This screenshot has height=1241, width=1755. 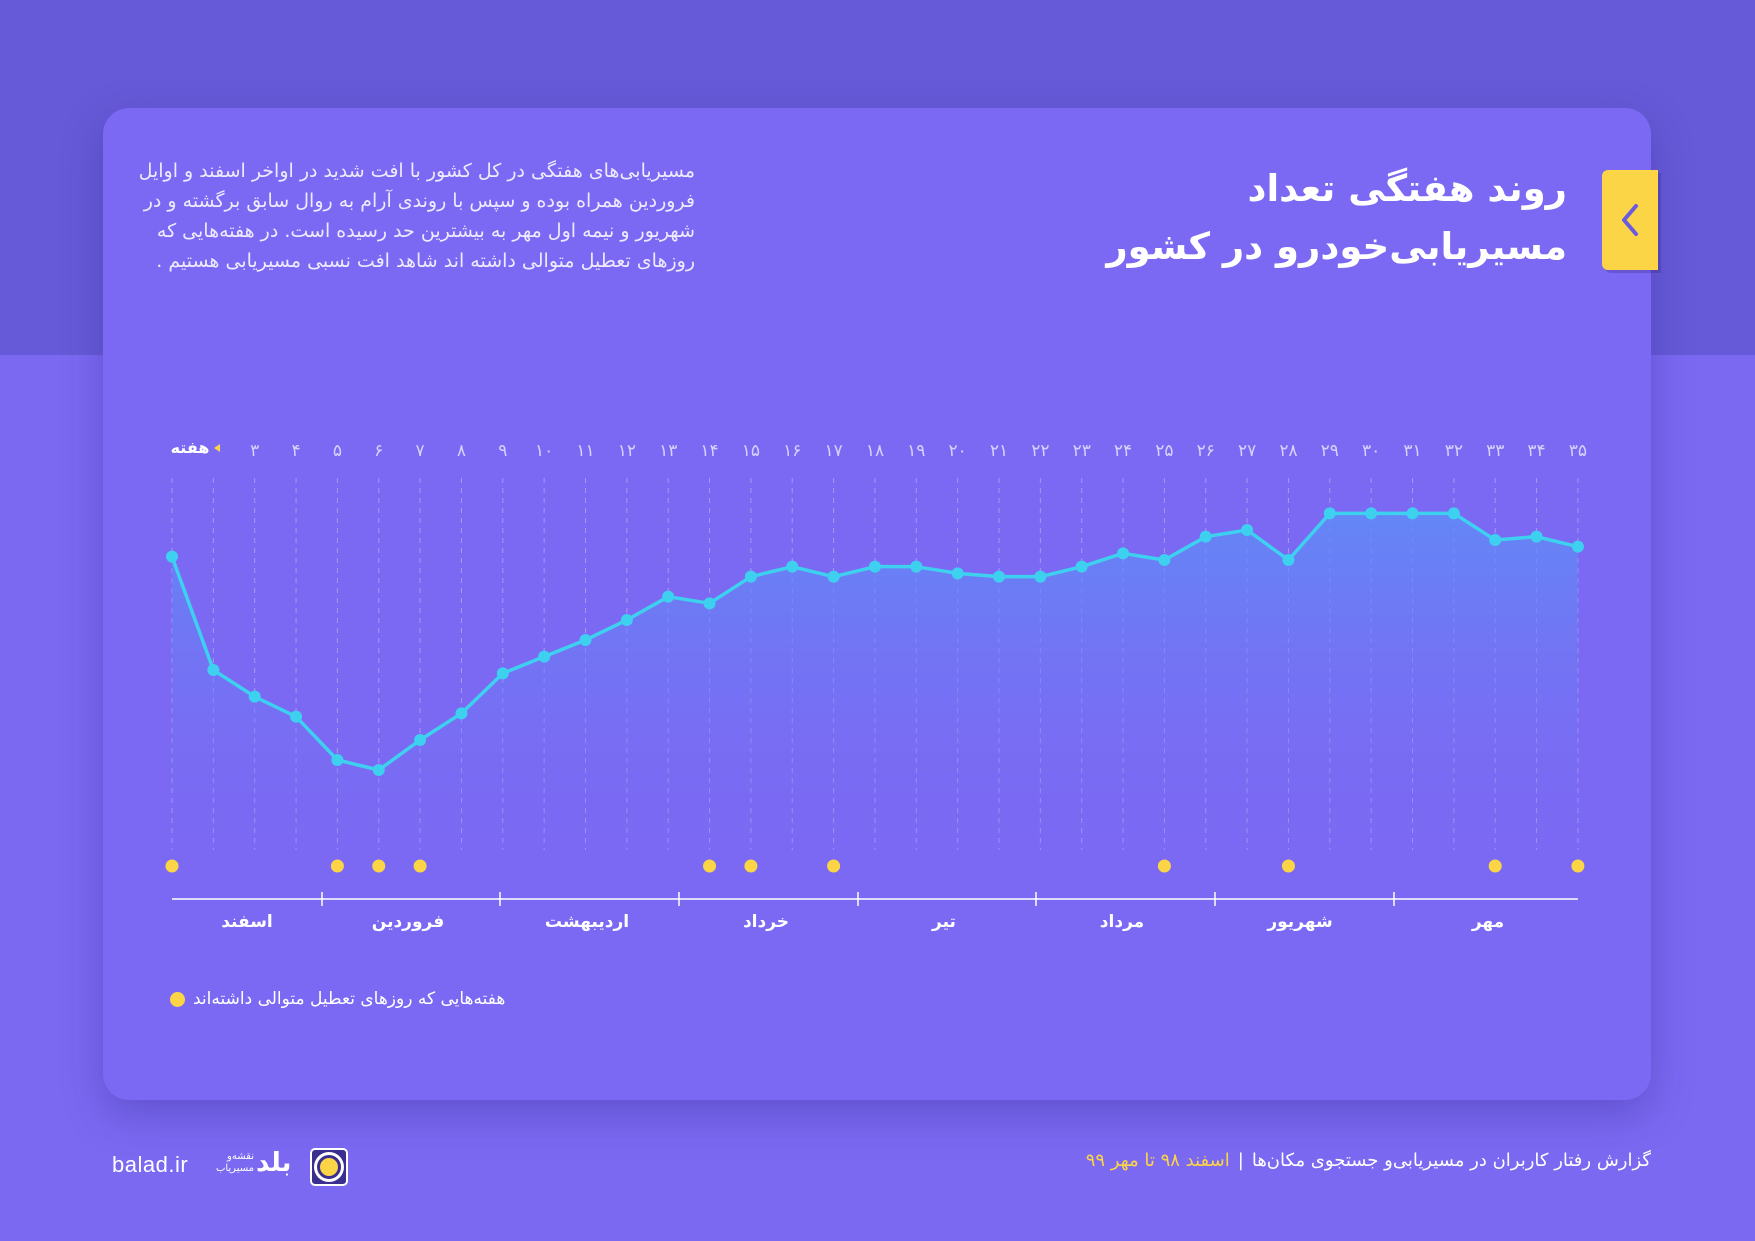 I want to click on logo-name: بلد, so click(x=274, y=1163).